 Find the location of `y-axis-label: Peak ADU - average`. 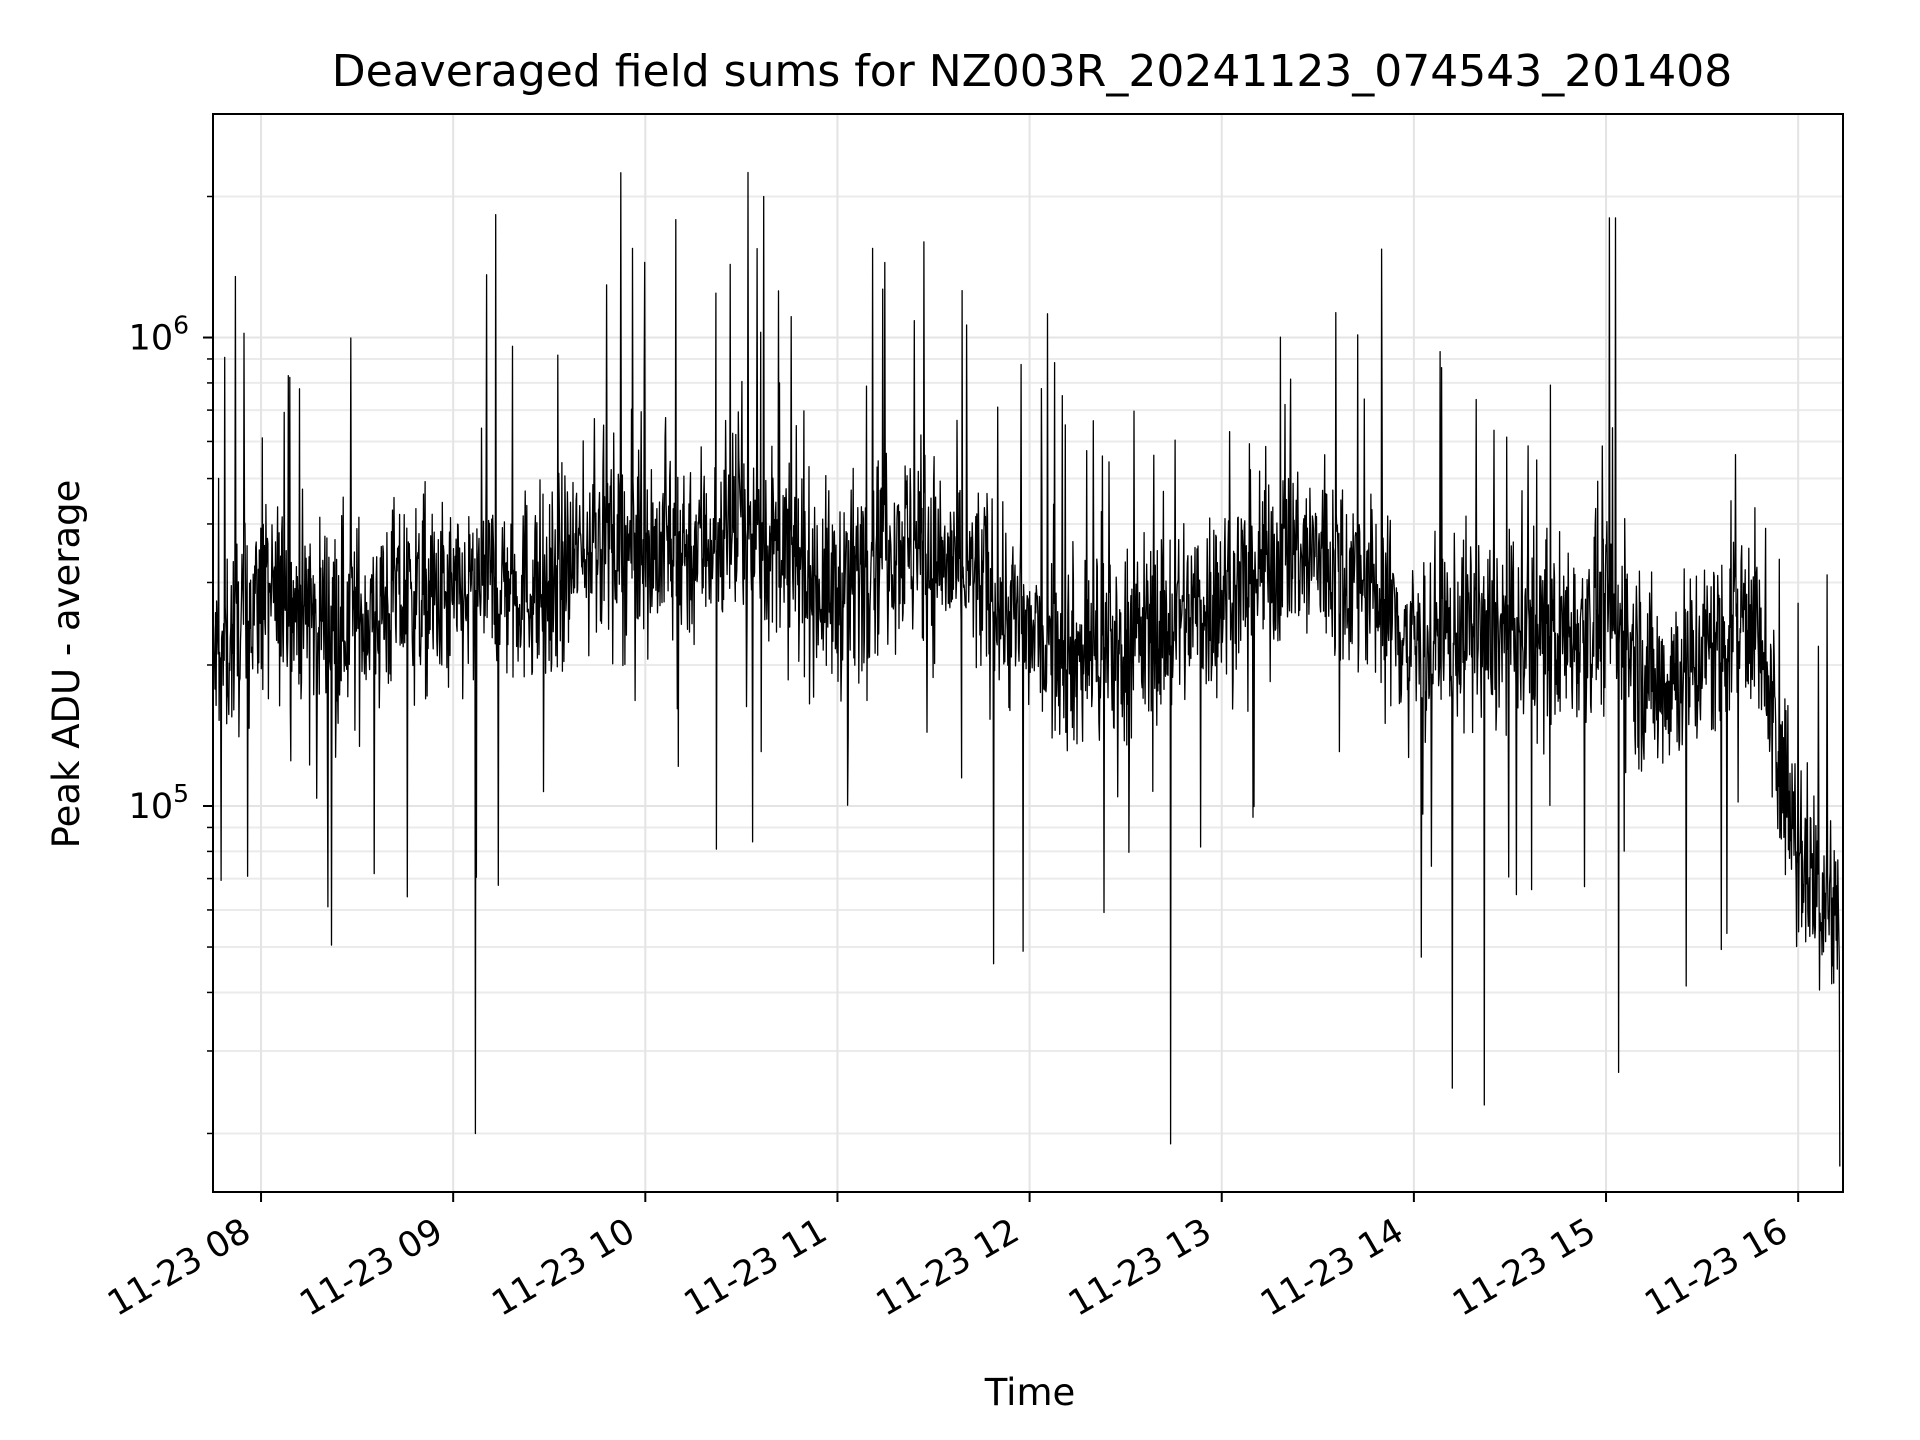

y-axis-label: Peak ADU - average is located at coordinates (66, 664).